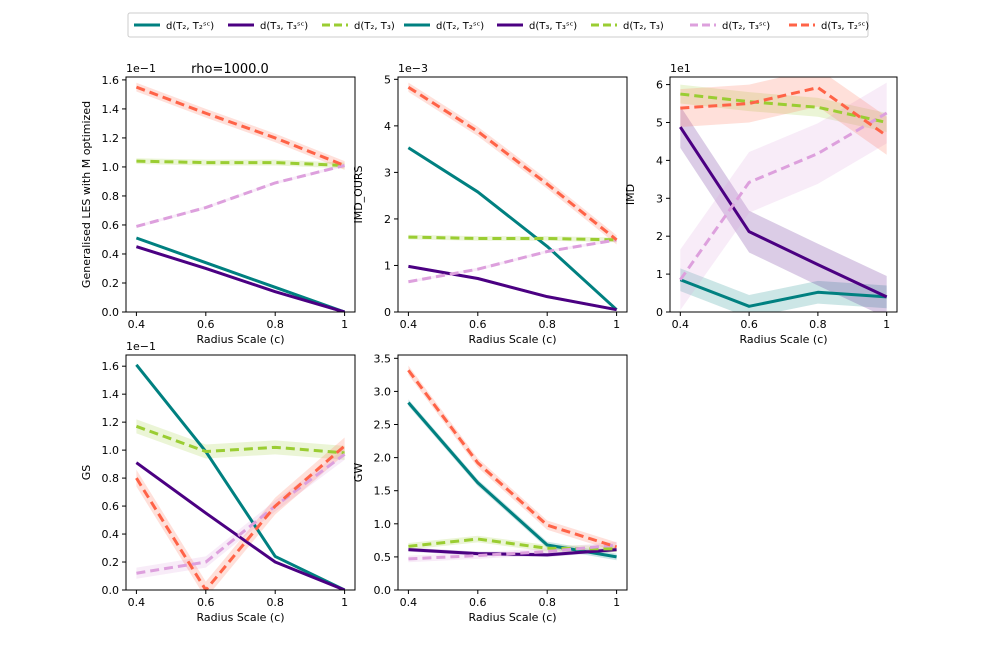 Image resolution: width=996 pixels, height=664 pixels. Describe the element at coordinates (413, 68) in the screenshot. I see `axis-offset-label: 1e−3` at that location.